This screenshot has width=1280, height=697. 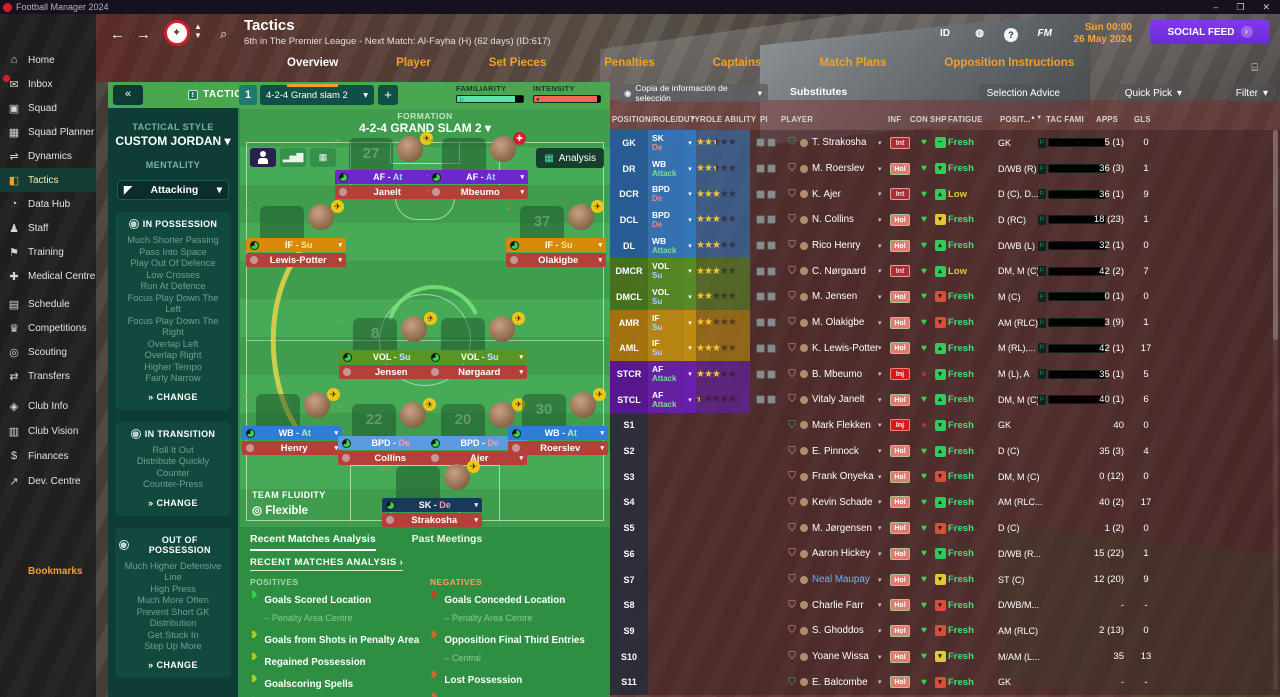 I want to click on tab-captains: Captains, so click(x=737, y=63).